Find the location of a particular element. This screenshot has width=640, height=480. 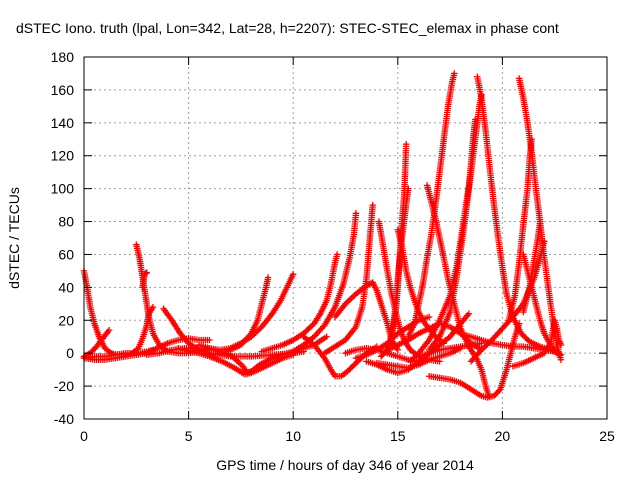

x-tick-label: 25 is located at coordinates (607, 436).